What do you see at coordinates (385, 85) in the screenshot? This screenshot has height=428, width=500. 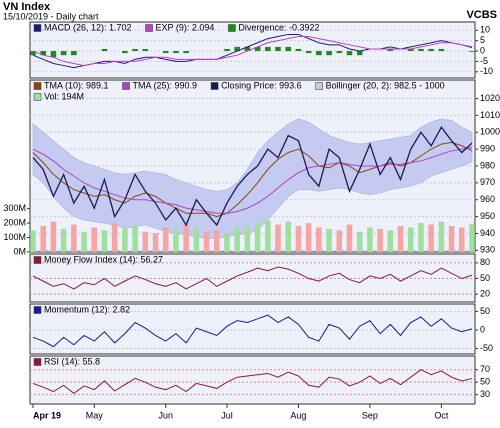 I see `legend-label: Bollinger (20, 2): 982.5 - 1000` at bounding box center [385, 85].